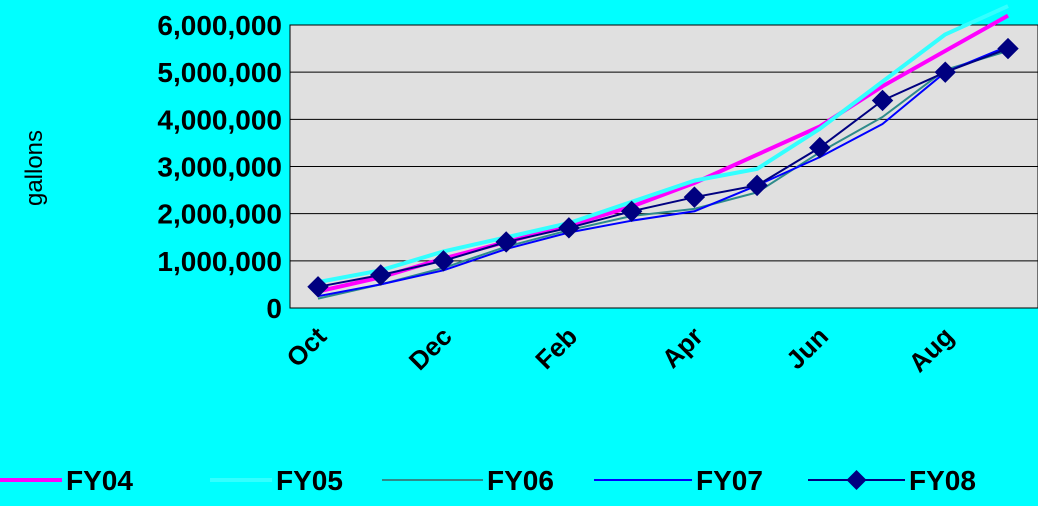 Image resolution: width=1038 pixels, height=506 pixels. Describe the element at coordinates (931, 349) in the screenshot. I see `x-tick-label: Aug` at that location.